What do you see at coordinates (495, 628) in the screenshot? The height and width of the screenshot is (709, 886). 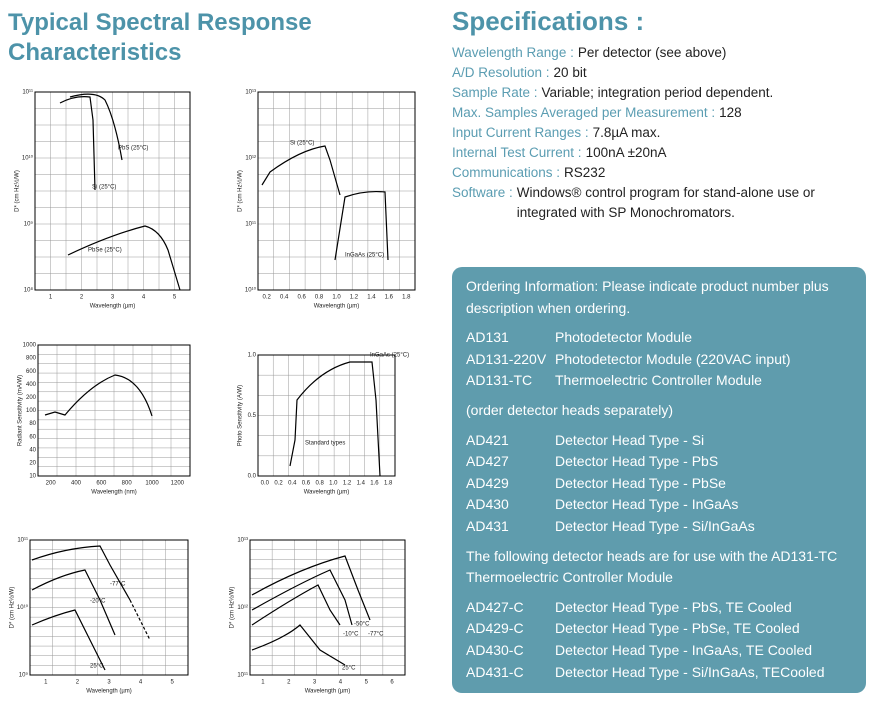 I see `product-code: AD429-C` at bounding box center [495, 628].